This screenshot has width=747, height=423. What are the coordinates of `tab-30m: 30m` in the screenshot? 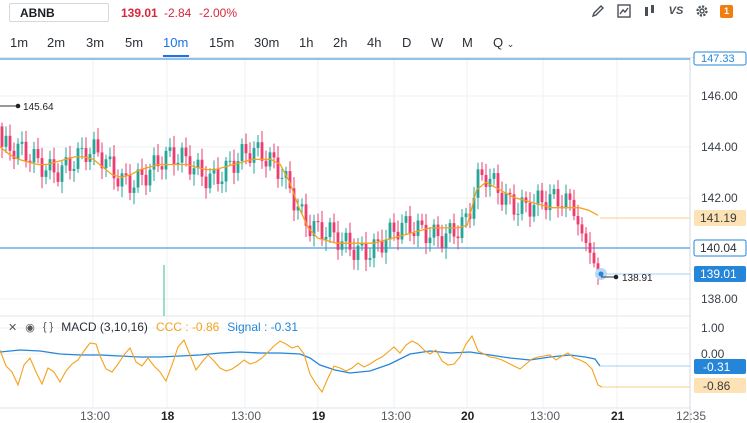 It's located at (267, 42).